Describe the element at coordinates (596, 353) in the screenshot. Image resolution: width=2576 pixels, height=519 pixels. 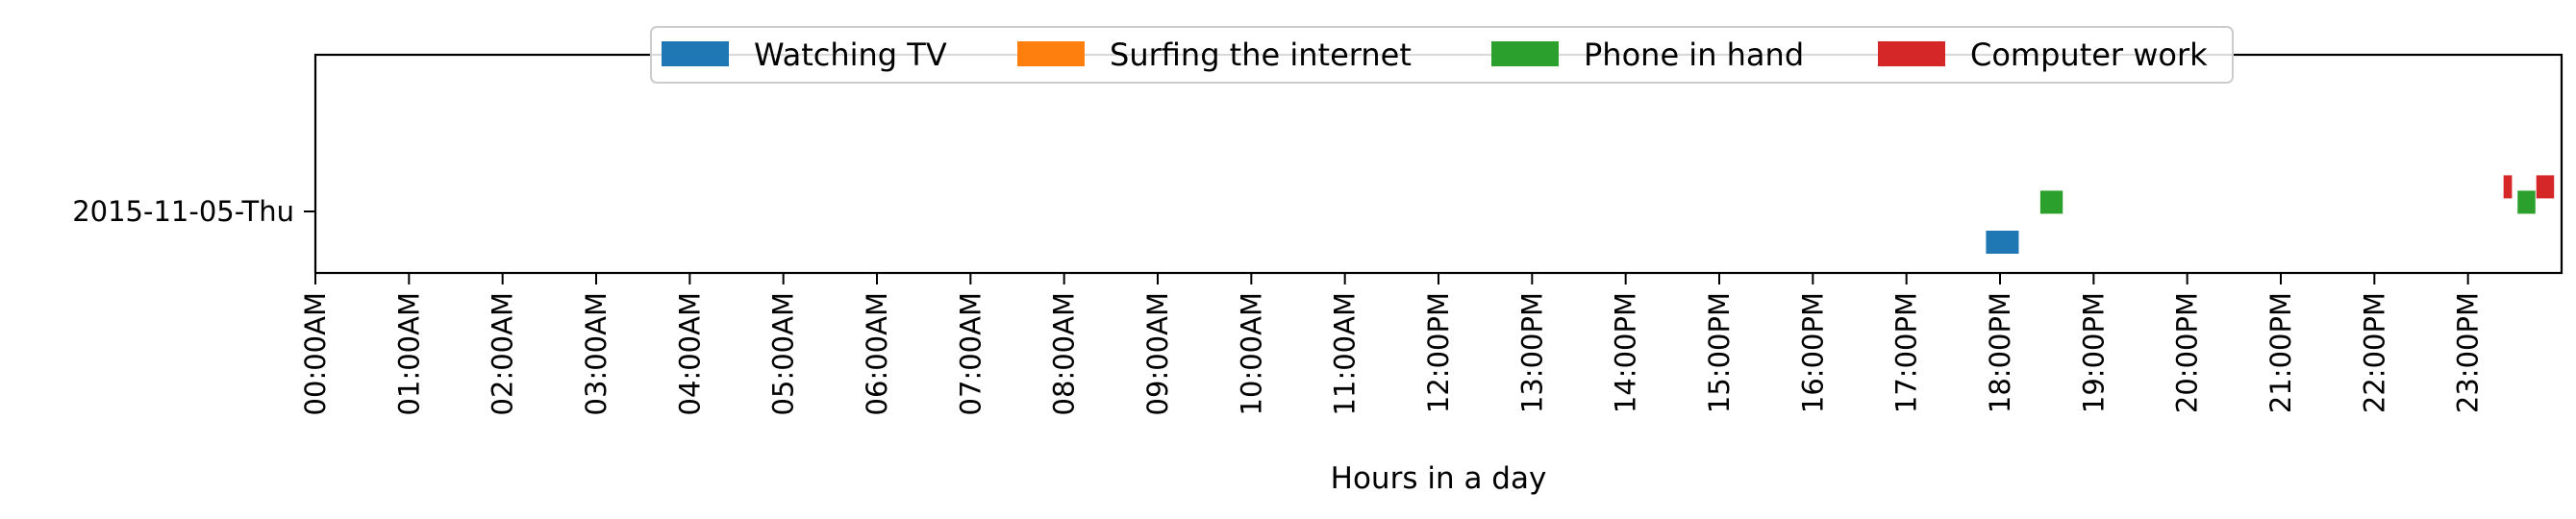
I see `x-tick-label: 03:00AM` at that location.